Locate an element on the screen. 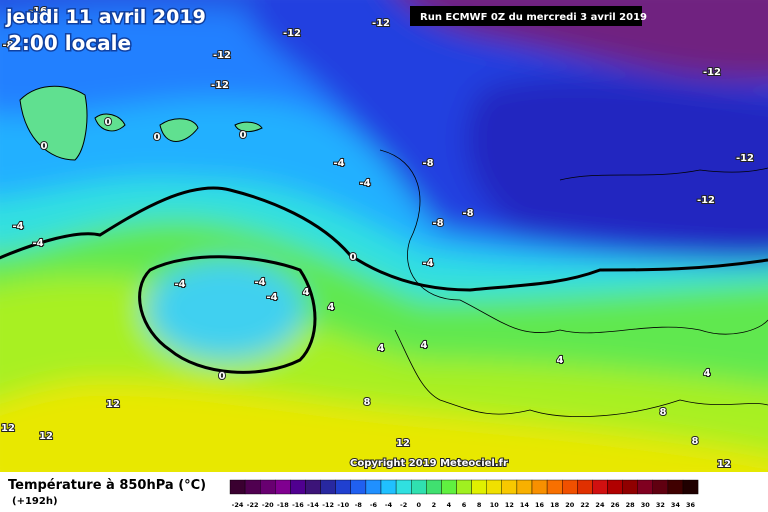 The image size is (768, 512). colorbar-label: 0 is located at coordinates (418, 505).